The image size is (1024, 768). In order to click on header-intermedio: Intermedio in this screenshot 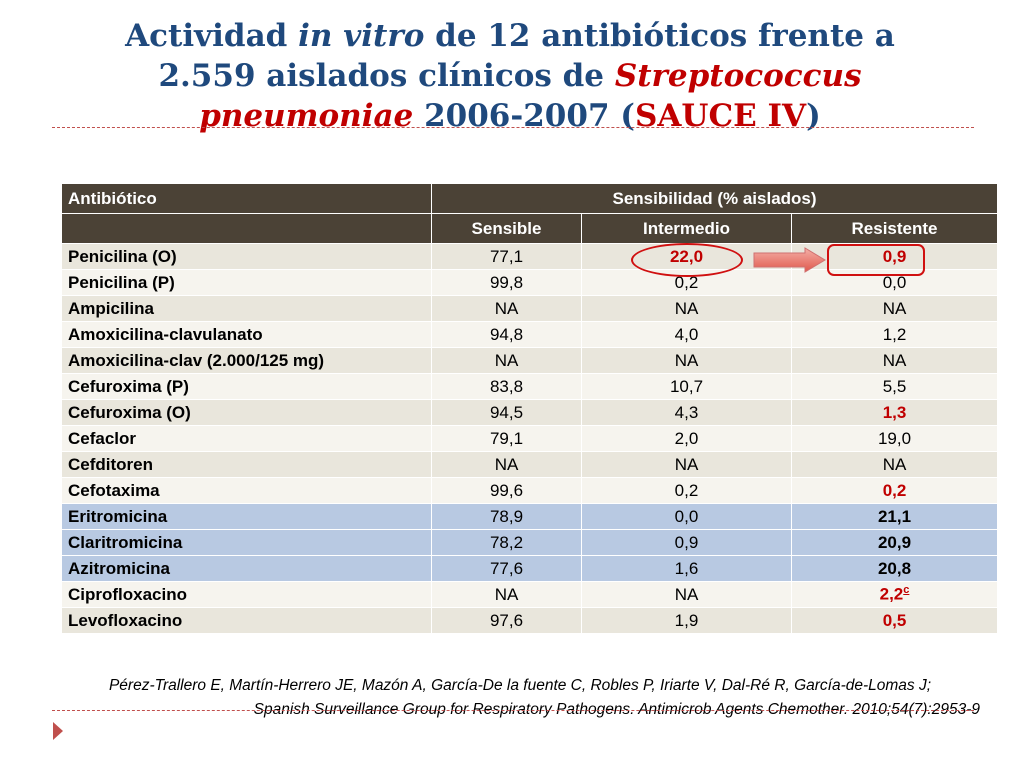, I will do `click(686, 228)`.